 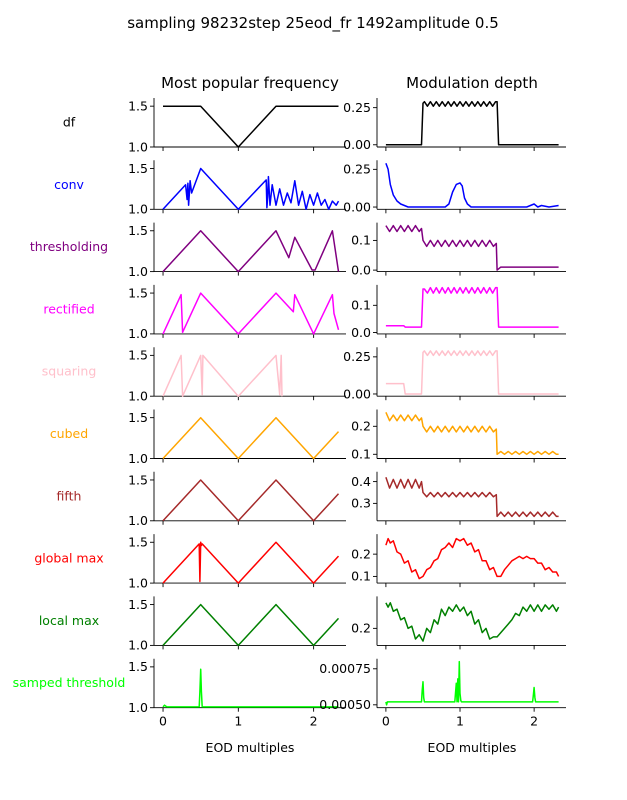 What do you see at coordinates (69, 433) in the screenshot?
I see `row-label: cubed` at bounding box center [69, 433].